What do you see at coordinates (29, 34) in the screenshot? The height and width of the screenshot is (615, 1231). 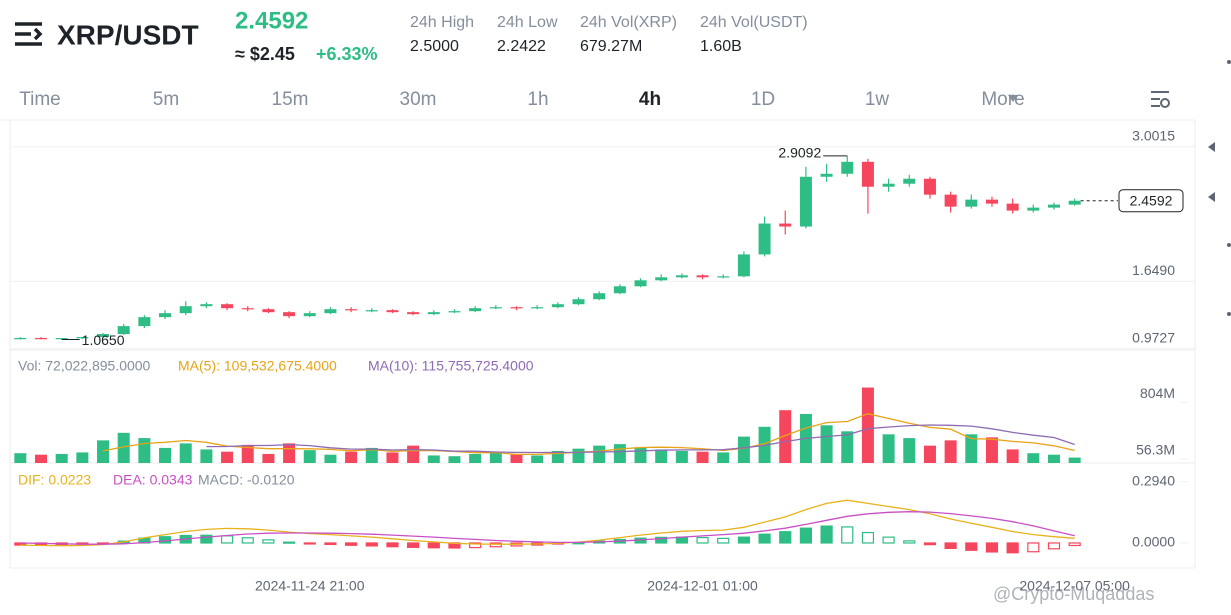 I see `menu-icon` at bounding box center [29, 34].